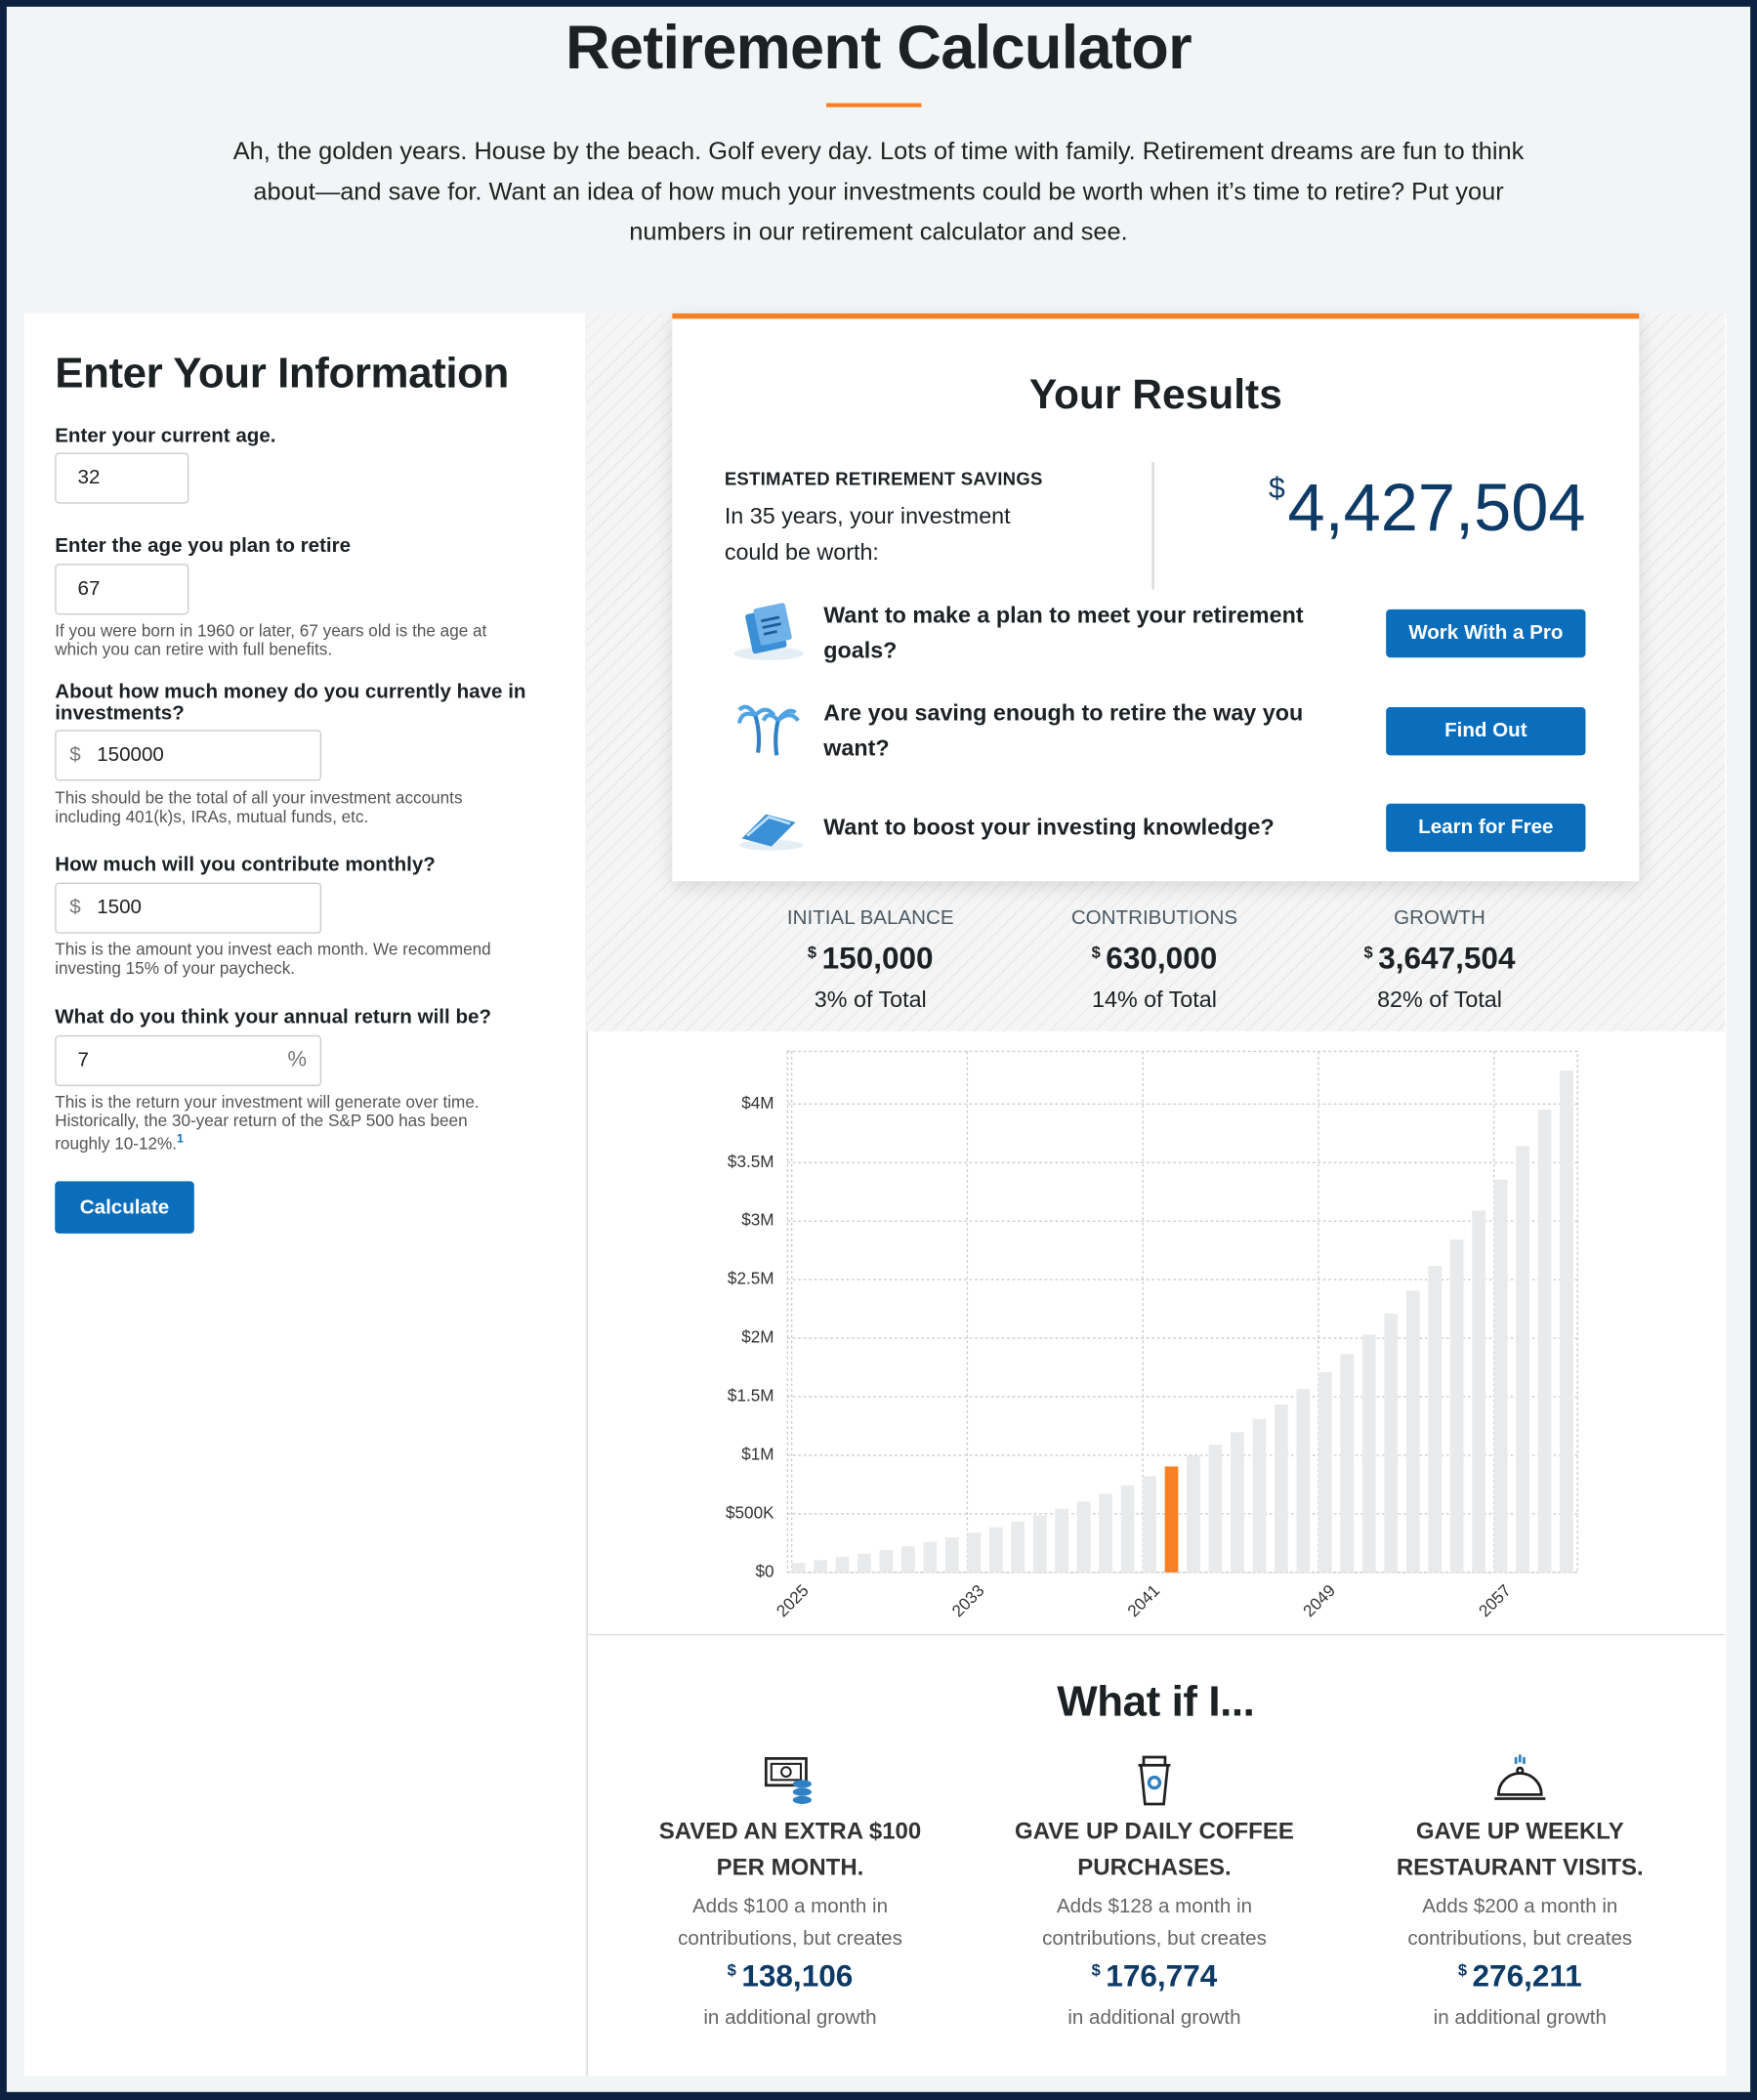  What do you see at coordinates (757, 1220) in the screenshot?
I see `y-tick-label: $3M` at bounding box center [757, 1220].